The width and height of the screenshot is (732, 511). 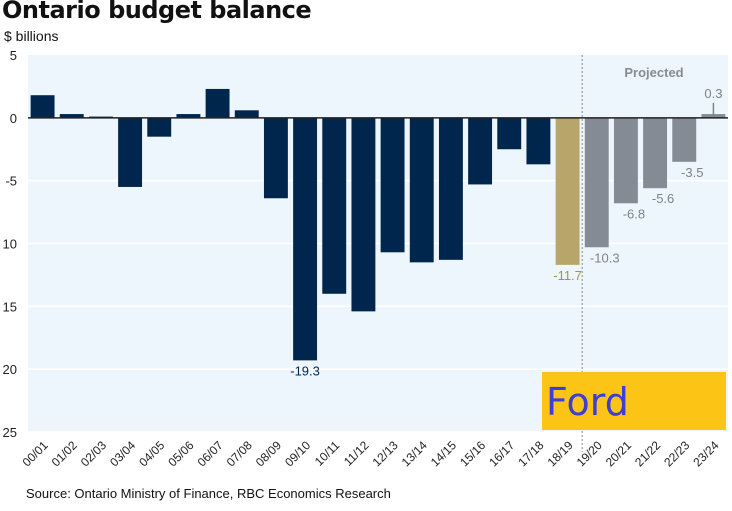 What do you see at coordinates (676, 453) in the screenshot?
I see `x-tick-label: 22/23` at bounding box center [676, 453].